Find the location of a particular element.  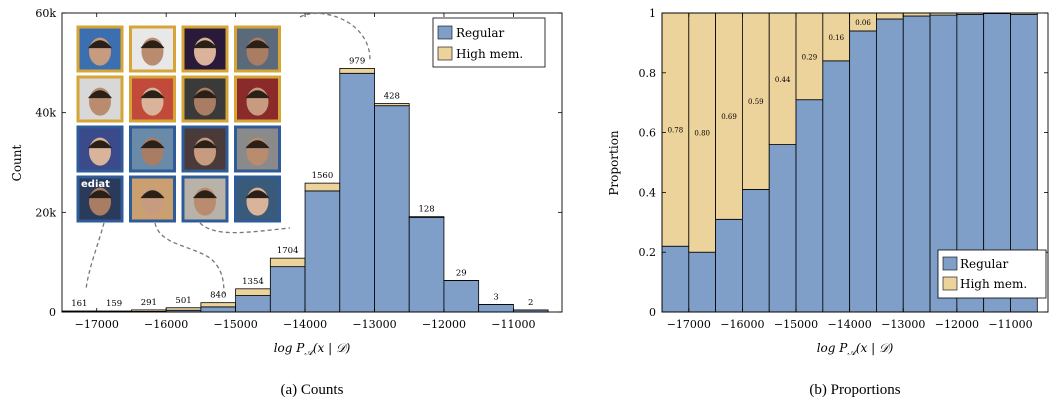

x-tick-label: −11000 is located at coordinates (1010, 324).